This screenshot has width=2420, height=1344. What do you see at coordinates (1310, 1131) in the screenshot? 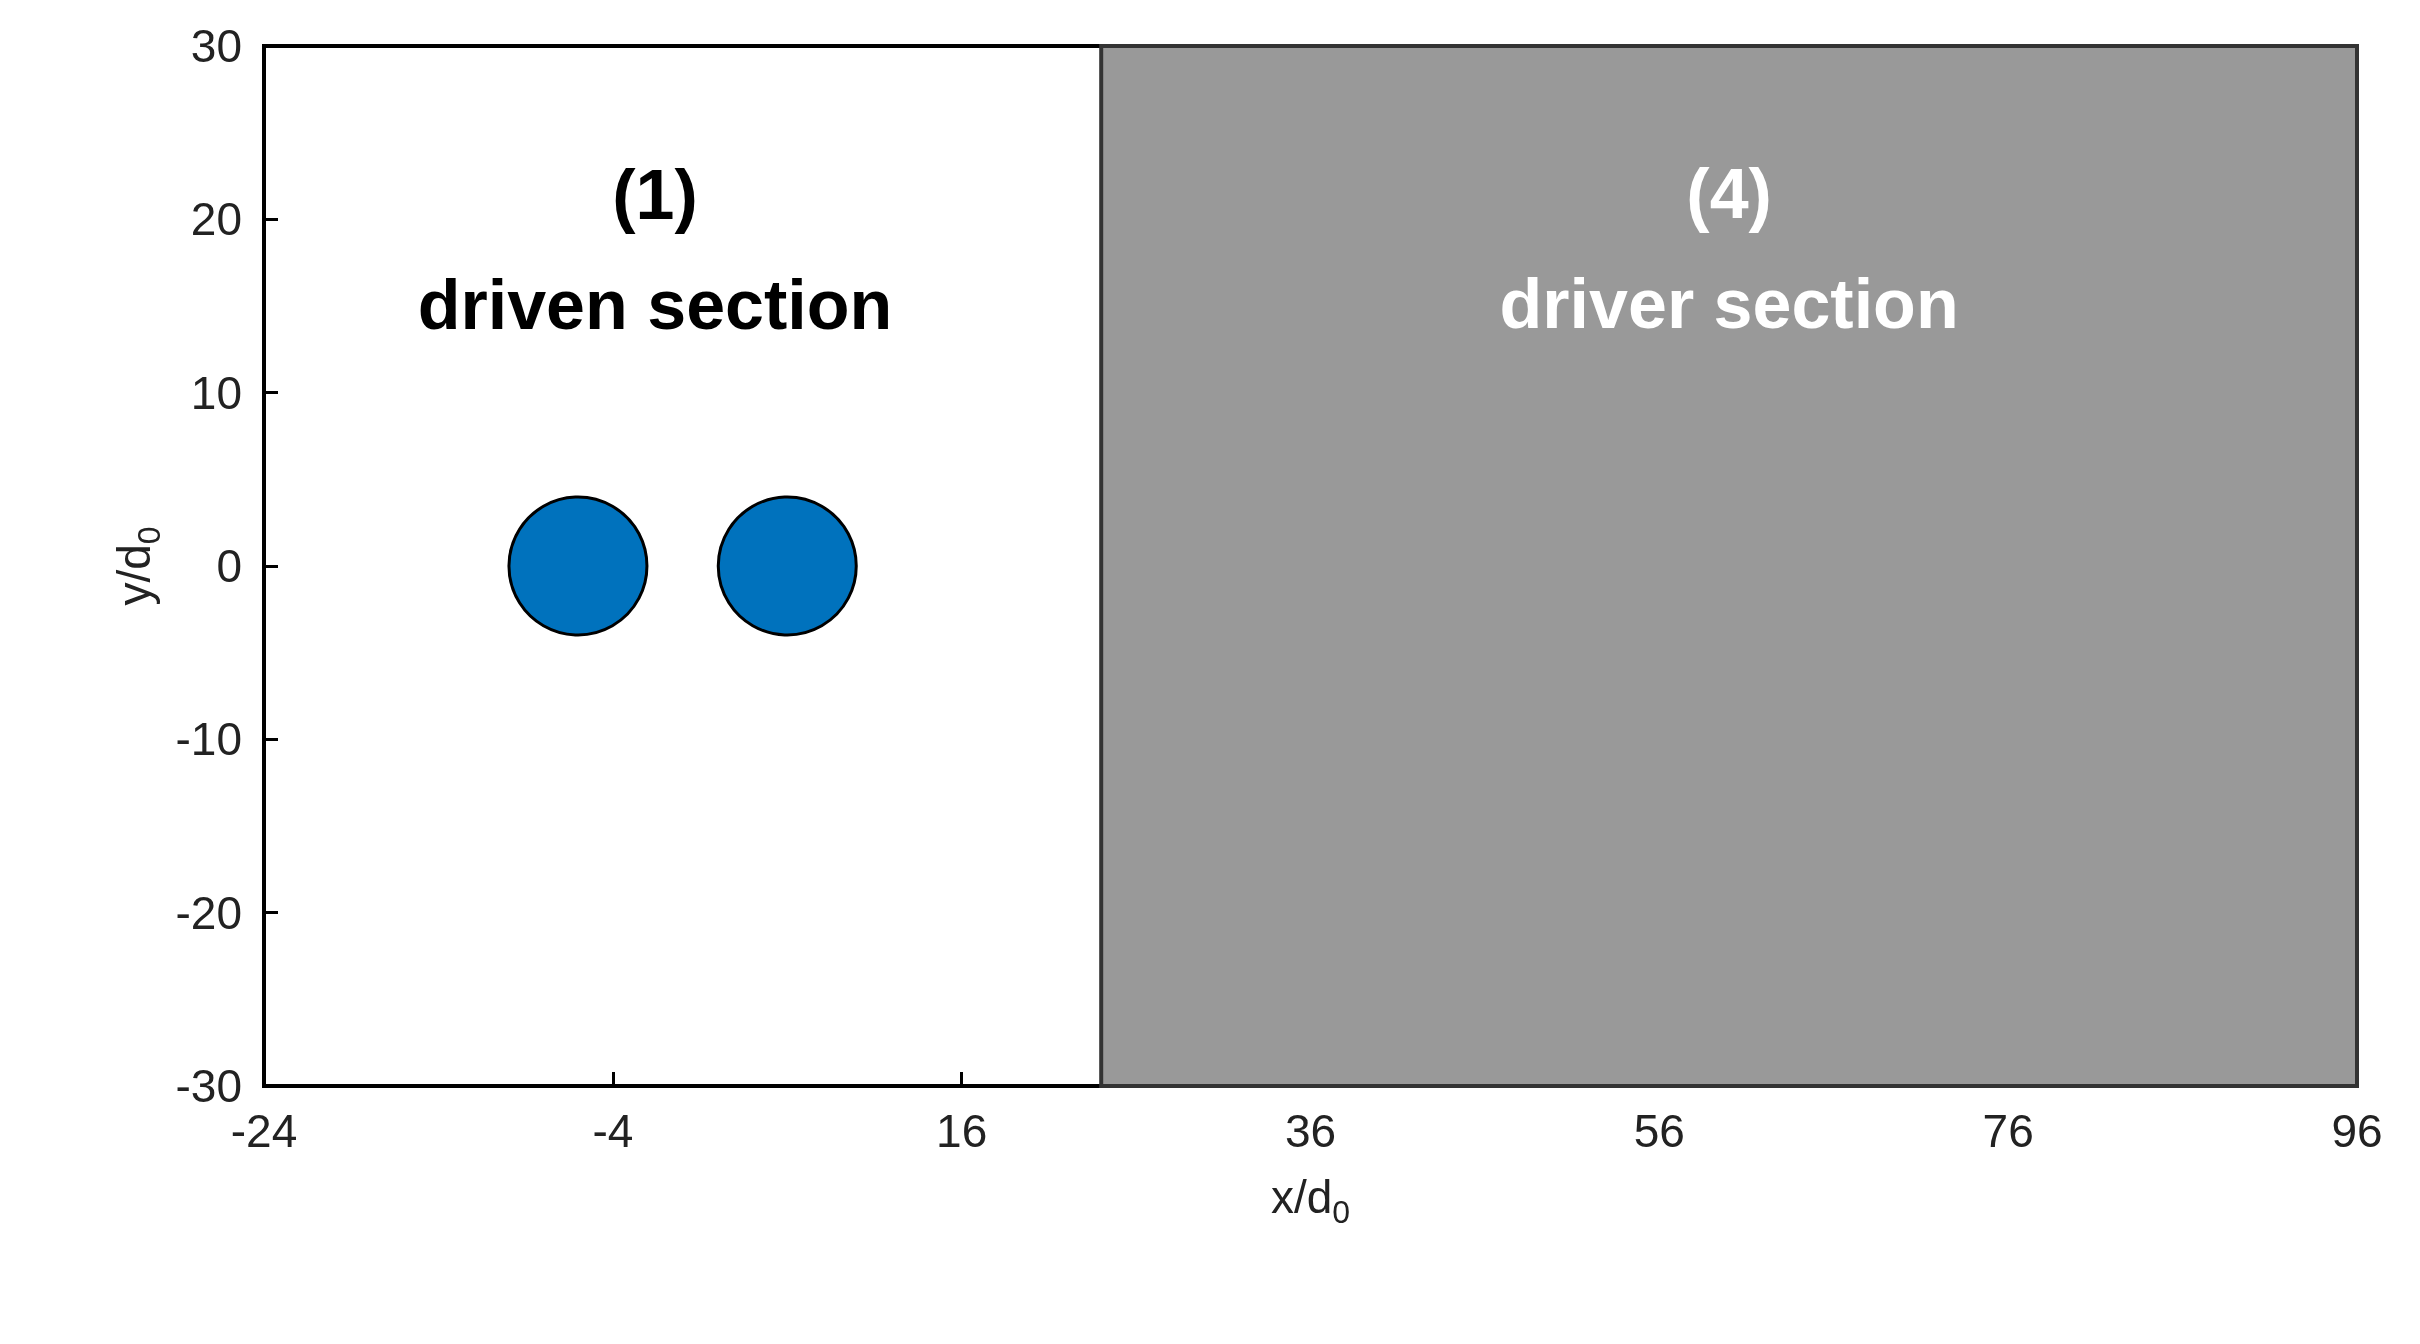
I see `x-tick-label: 36` at bounding box center [1310, 1131].